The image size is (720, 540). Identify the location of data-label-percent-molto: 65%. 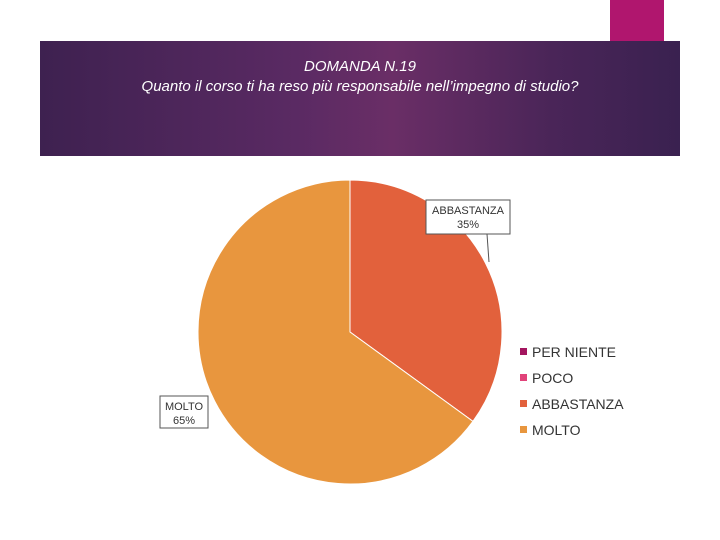
(184, 421).